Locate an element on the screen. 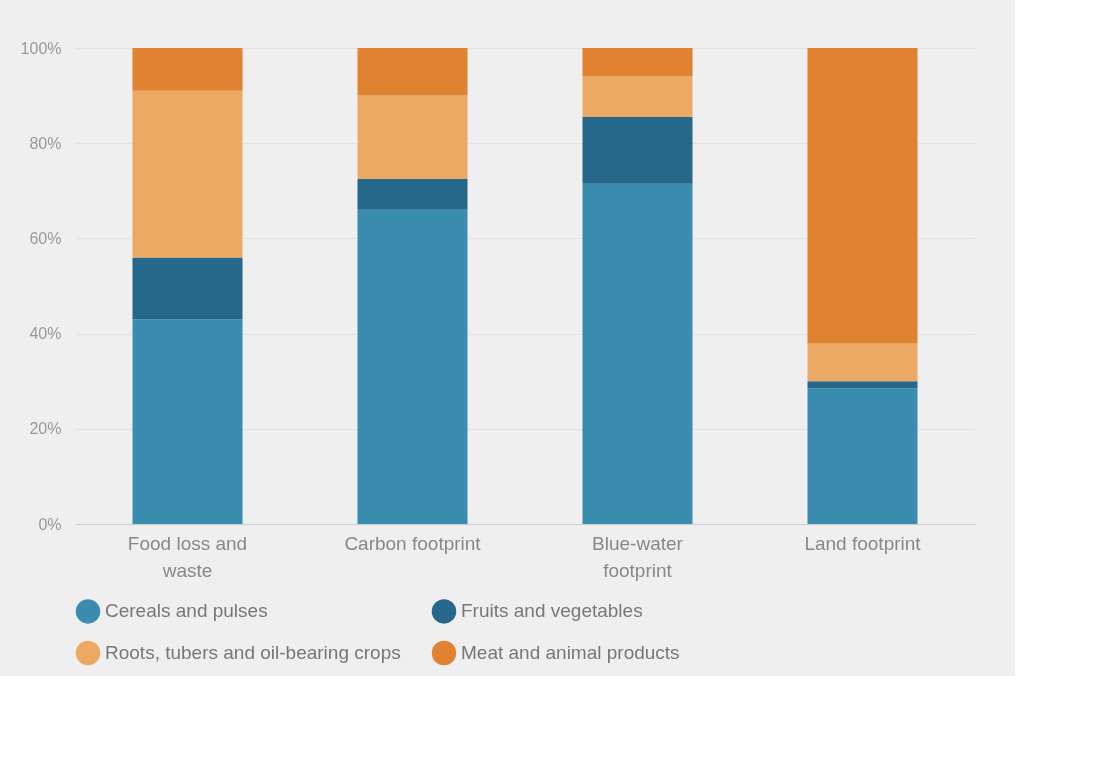 This screenshot has height=758, width=1102. x-tick-label: Land footprint is located at coordinates (863, 543).